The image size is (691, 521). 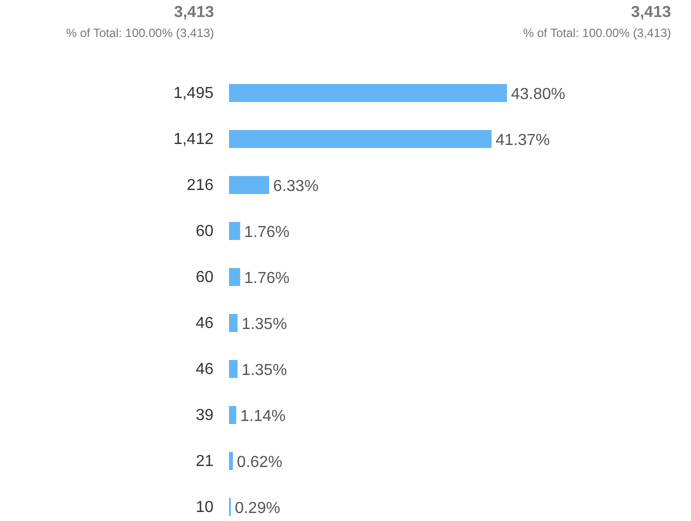 What do you see at coordinates (193, 139) in the screenshot?
I see `y-tick-label: 1,412` at bounding box center [193, 139].